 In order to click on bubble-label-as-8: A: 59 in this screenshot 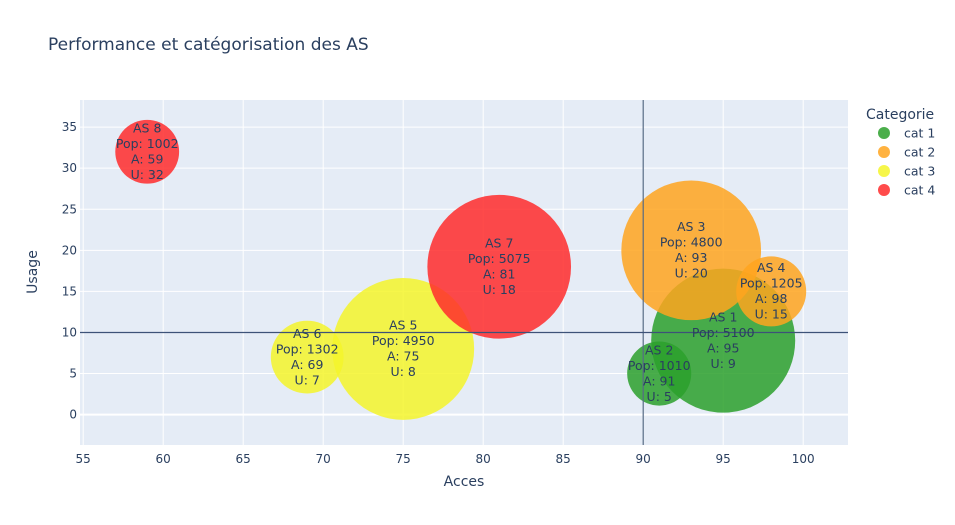, I will do `click(147, 159)`.